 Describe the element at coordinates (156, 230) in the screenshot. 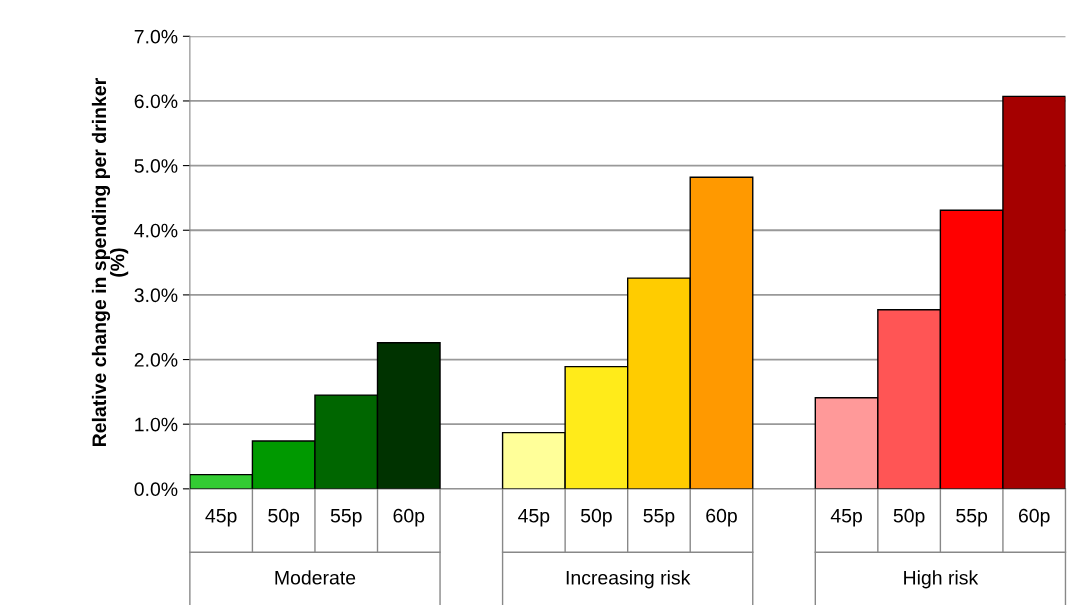

I see `y-tick-label: 4.0%` at that location.